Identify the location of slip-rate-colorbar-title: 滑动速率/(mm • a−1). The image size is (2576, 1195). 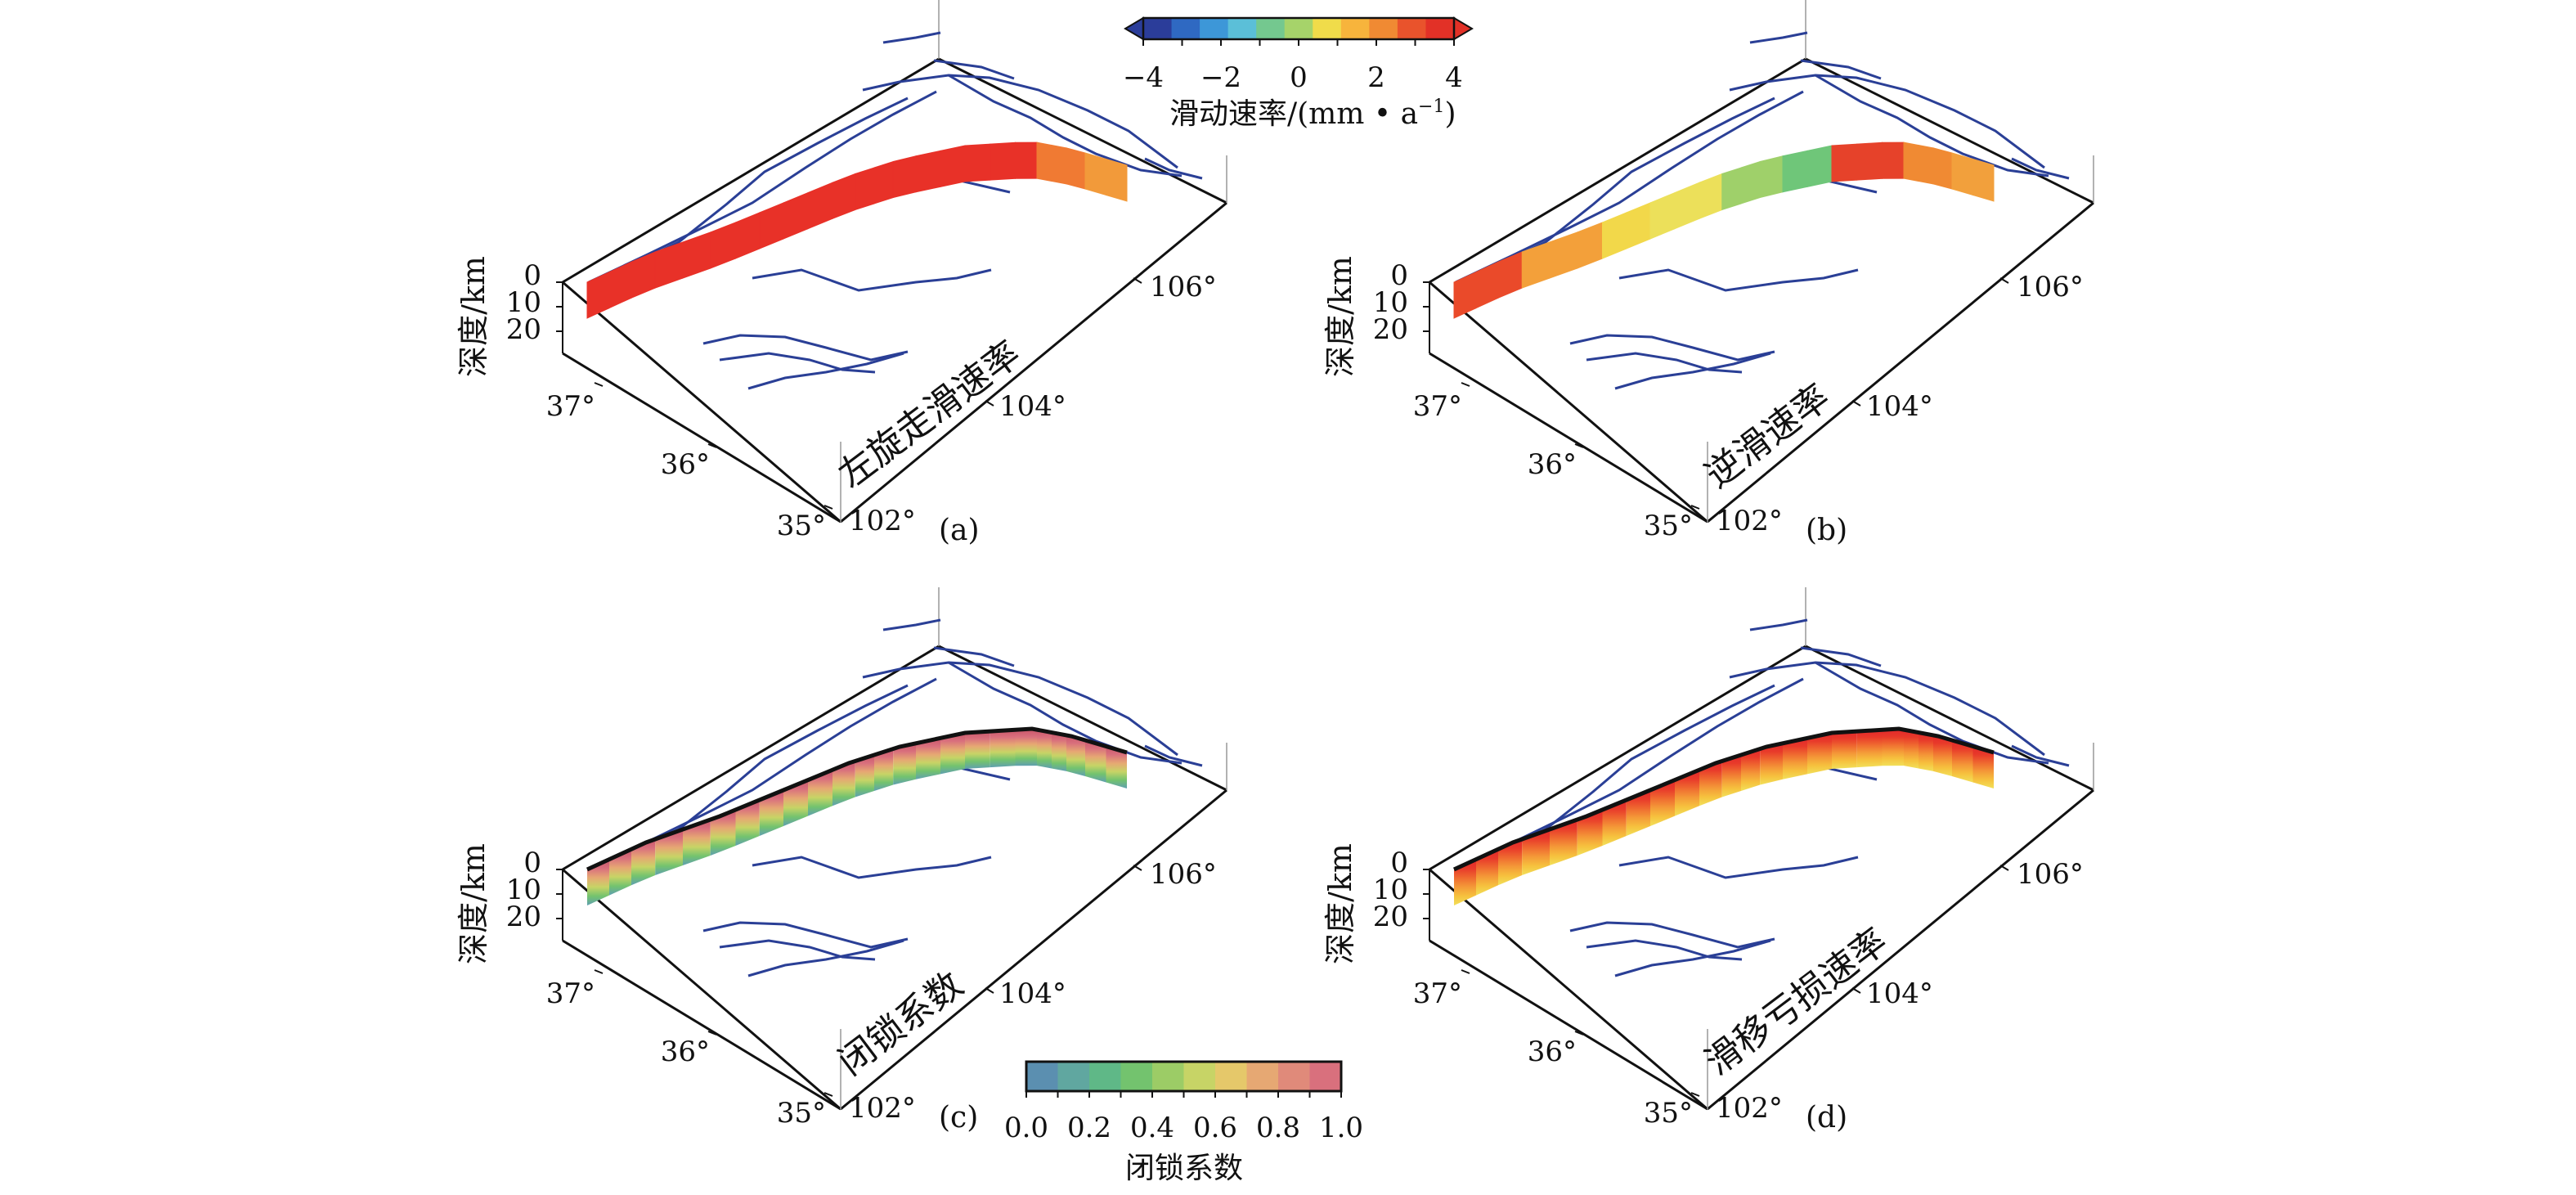
(1312, 114).